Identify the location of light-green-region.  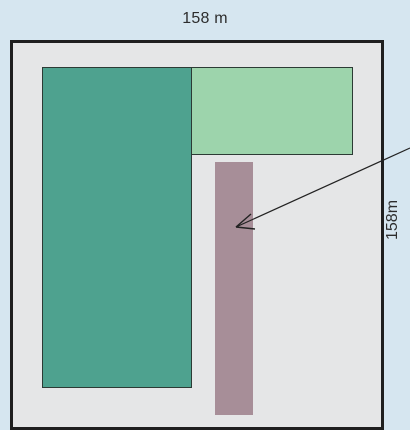
(272, 111).